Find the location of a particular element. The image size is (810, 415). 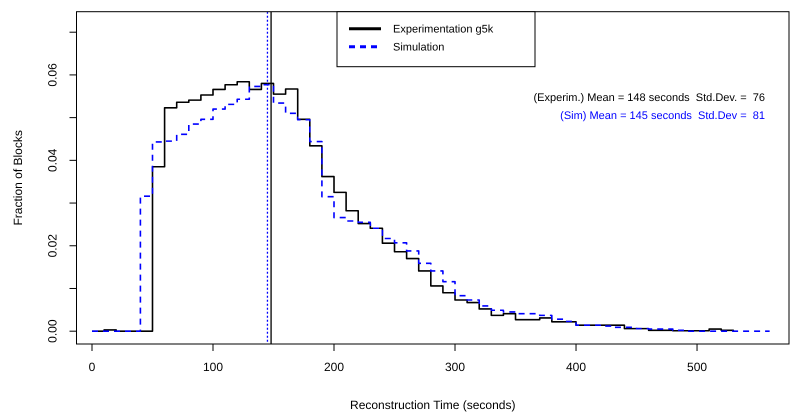

x-tick-label: 400 is located at coordinates (576, 367).